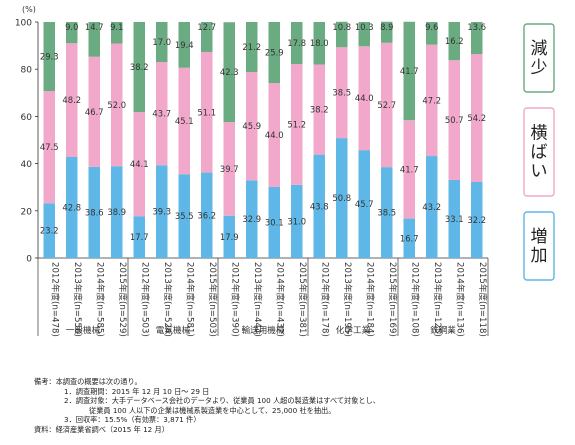  I want to click on x-tick-label-group: 2012年度(n=478), so click(55, 299).